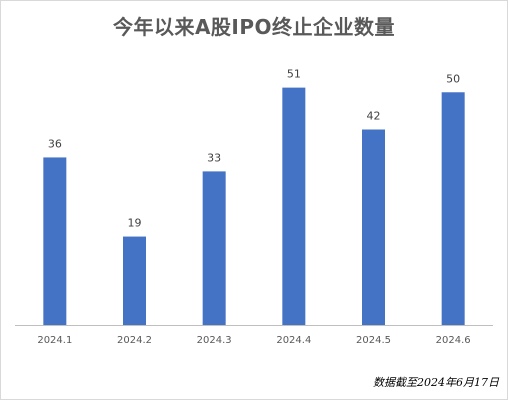 This screenshot has width=508, height=400. I want to click on bar-2024.5, so click(373, 227).